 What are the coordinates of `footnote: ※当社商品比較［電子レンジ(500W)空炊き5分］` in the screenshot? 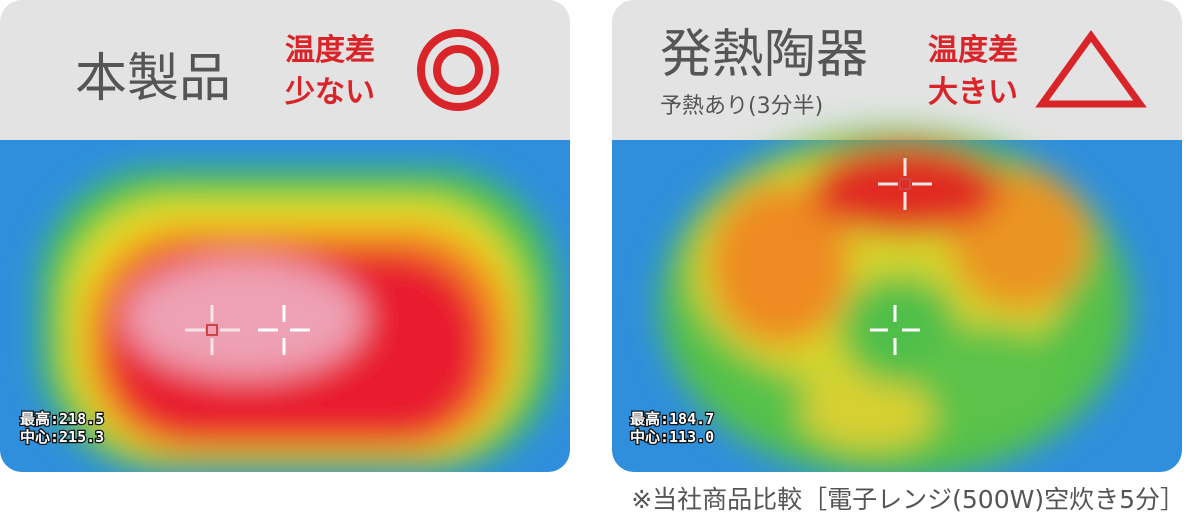 It's located at (908, 499).